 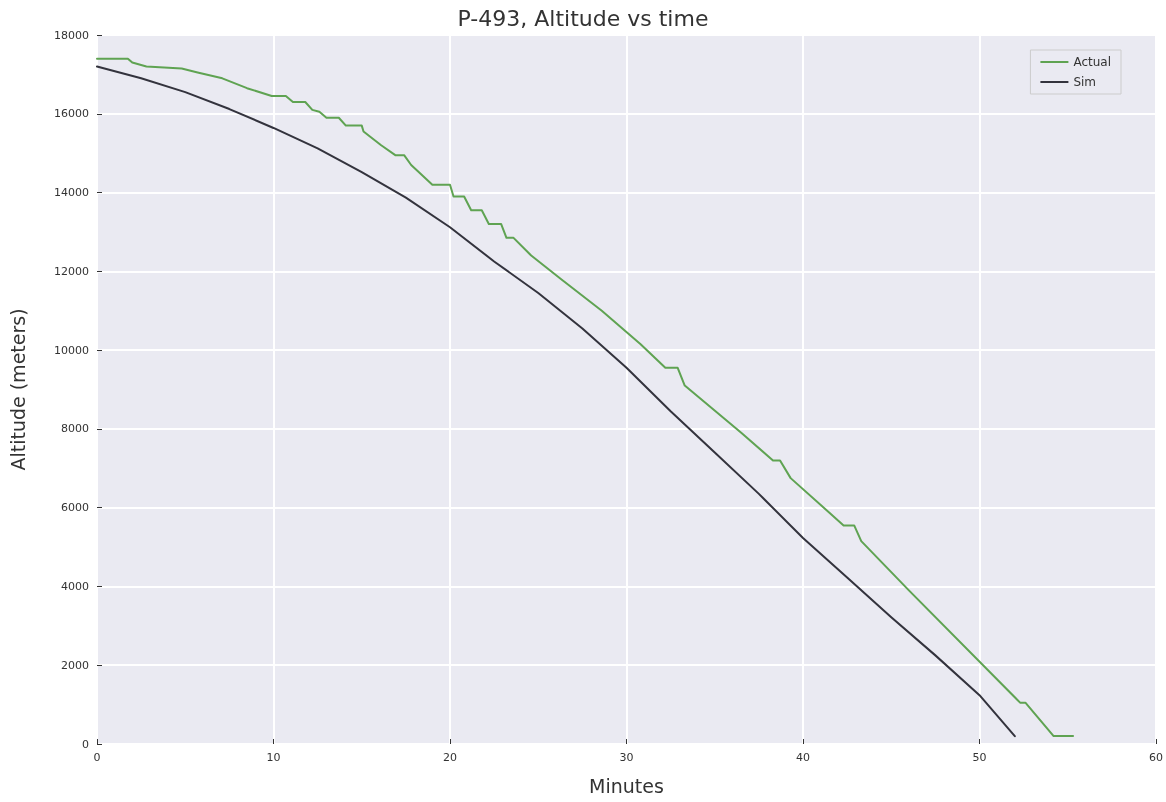 I want to click on y-tick-label: 16000, so click(x=71, y=114).